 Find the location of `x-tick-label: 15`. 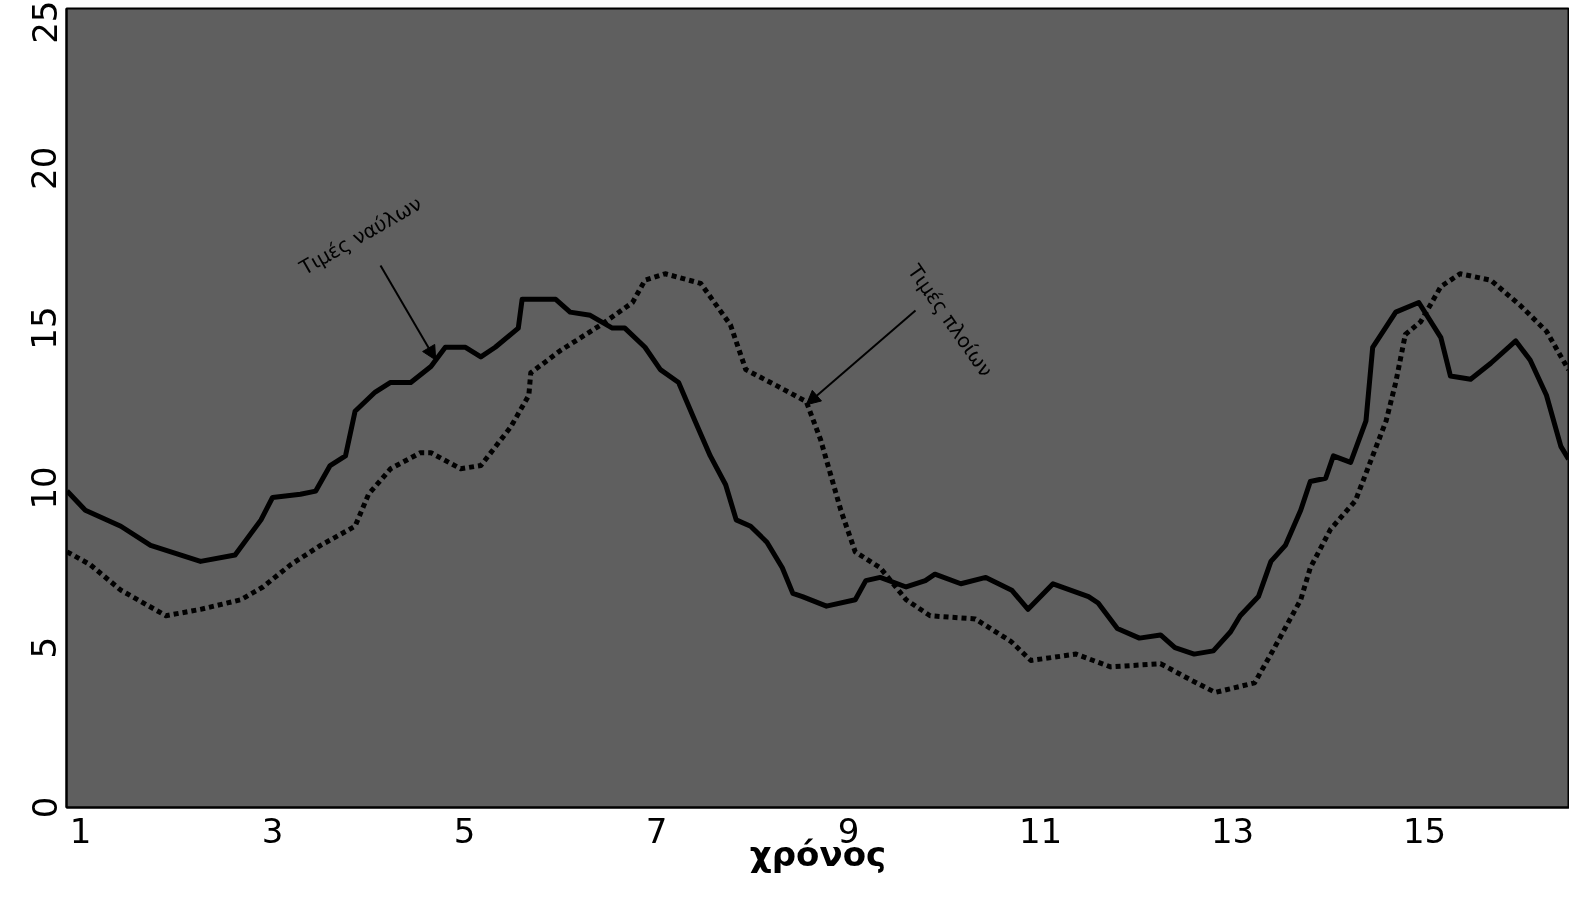

x-tick-label: 15 is located at coordinates (1424, 830).